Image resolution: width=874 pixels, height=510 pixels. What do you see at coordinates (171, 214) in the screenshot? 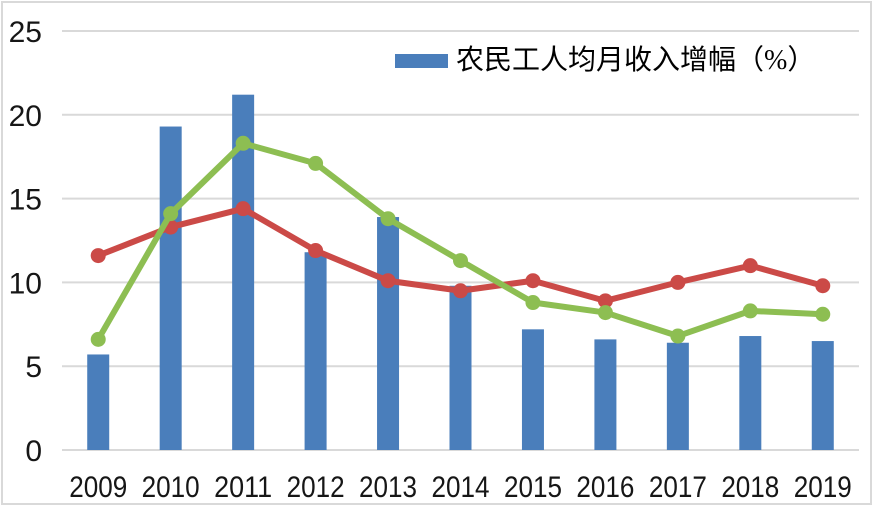
I see `green-line-dot-2010` at bounding box center [171, 214].